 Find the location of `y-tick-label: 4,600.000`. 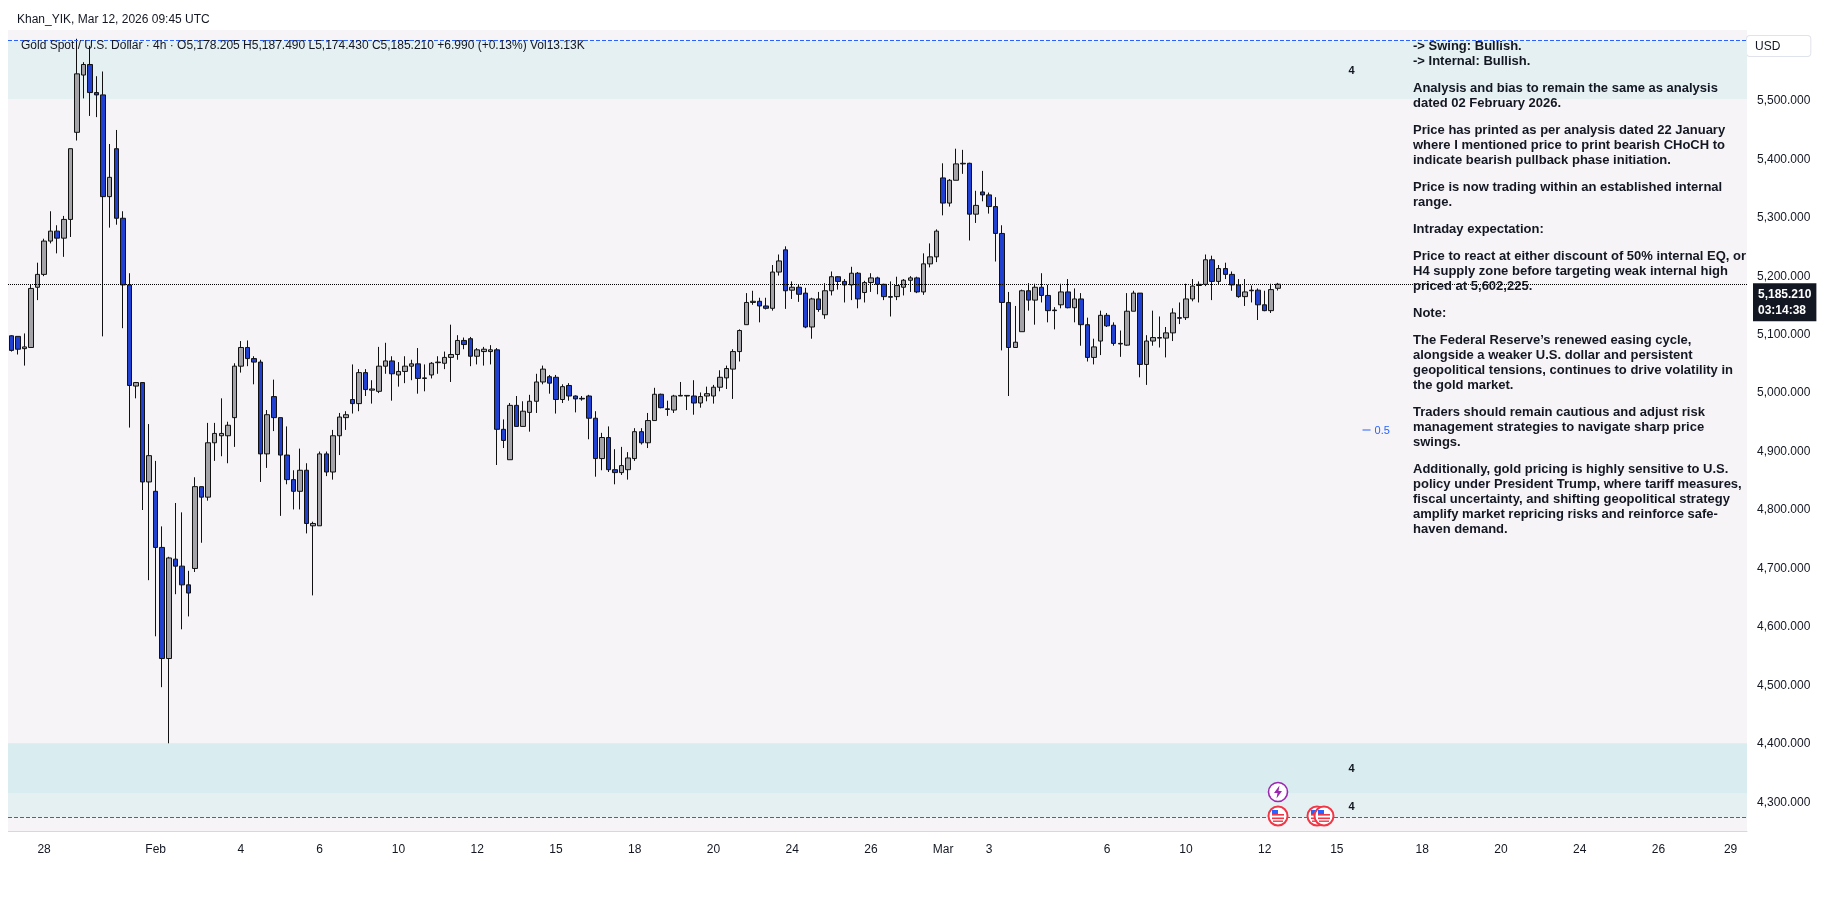

y-tick-label: 4,600.000 is located at coordinates (1784, 626).